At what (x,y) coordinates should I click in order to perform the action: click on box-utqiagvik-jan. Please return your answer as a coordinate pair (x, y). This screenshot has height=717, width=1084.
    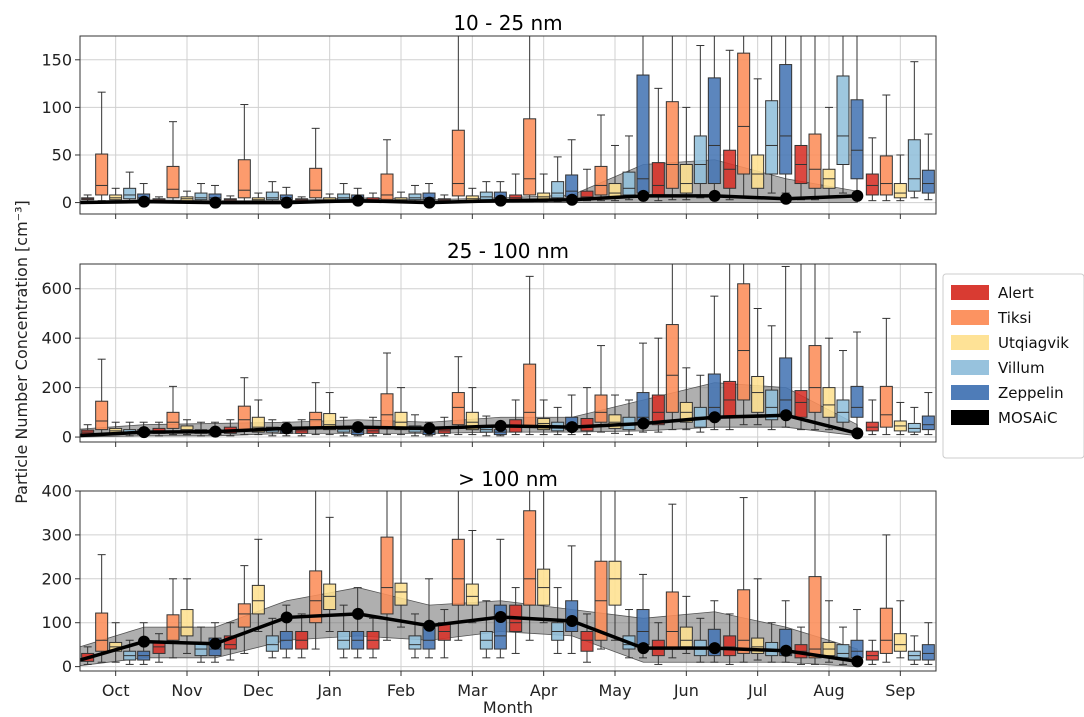
    Looking at the image, I should click on (330, 414).